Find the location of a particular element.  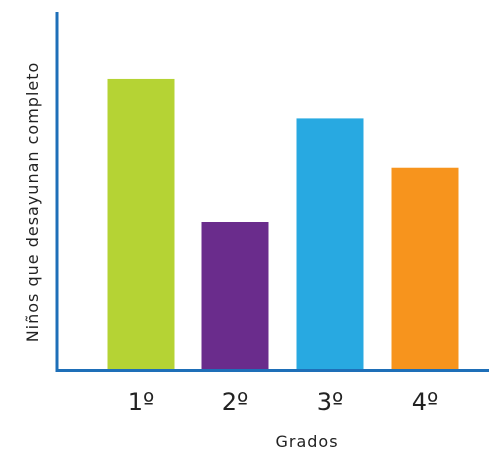

x-tick-label-3: 3º is located at coordinates (330, 402).